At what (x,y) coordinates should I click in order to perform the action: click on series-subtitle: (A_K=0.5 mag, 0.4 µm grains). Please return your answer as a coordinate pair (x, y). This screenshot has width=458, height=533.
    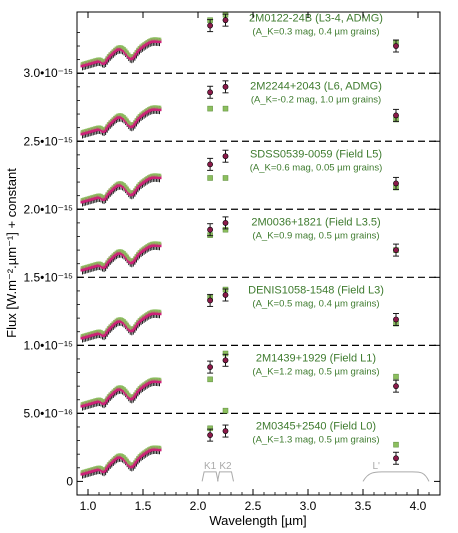
    Looking at the image, I should click on (315, 304).